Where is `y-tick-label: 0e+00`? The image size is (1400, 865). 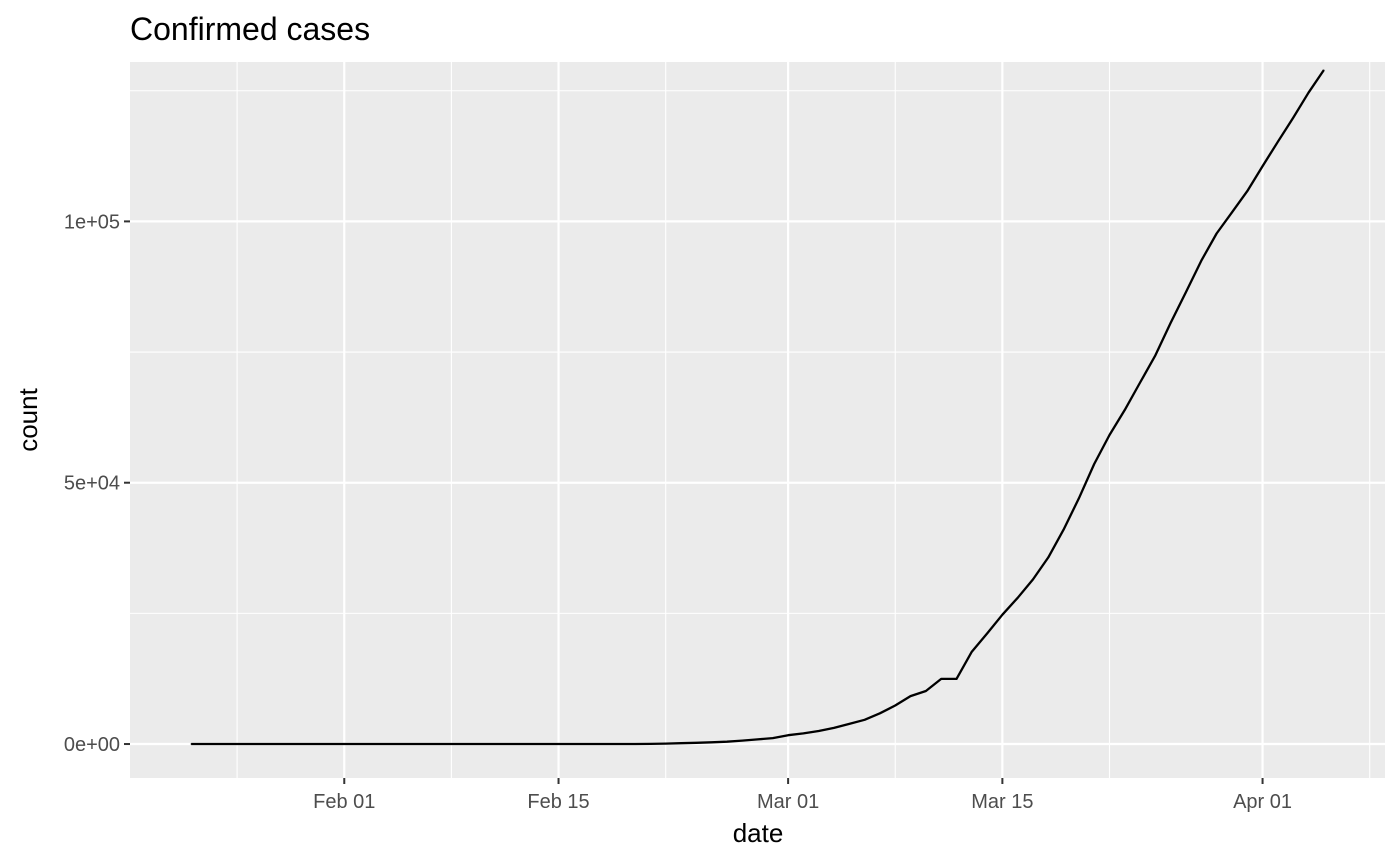
y-tick-label: 0e+00 is located at coordinates (92, 745).